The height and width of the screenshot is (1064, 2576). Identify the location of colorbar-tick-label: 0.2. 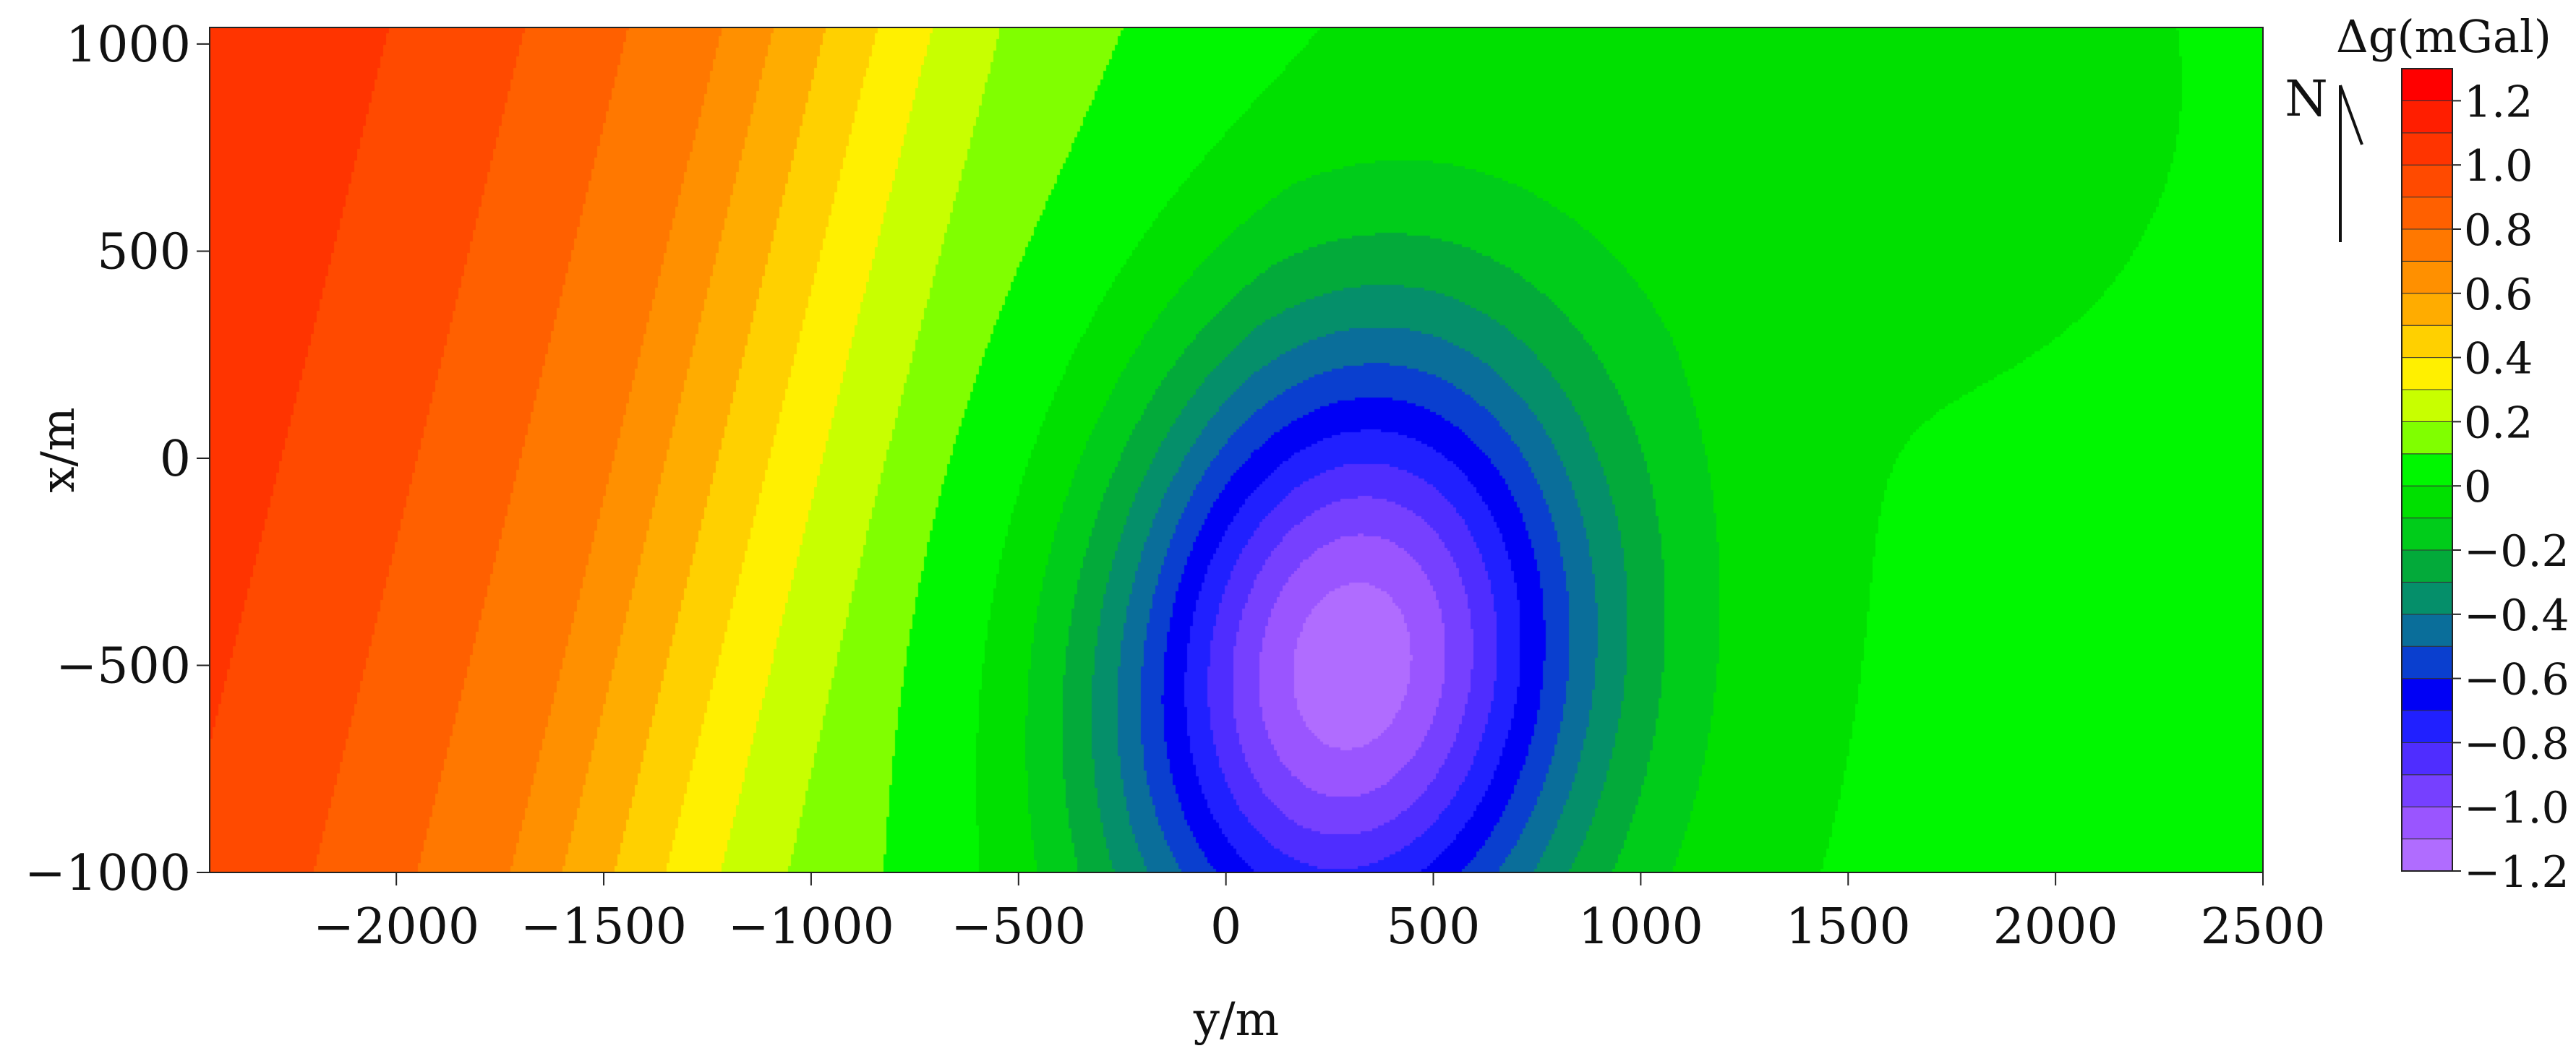
(2498, 423).